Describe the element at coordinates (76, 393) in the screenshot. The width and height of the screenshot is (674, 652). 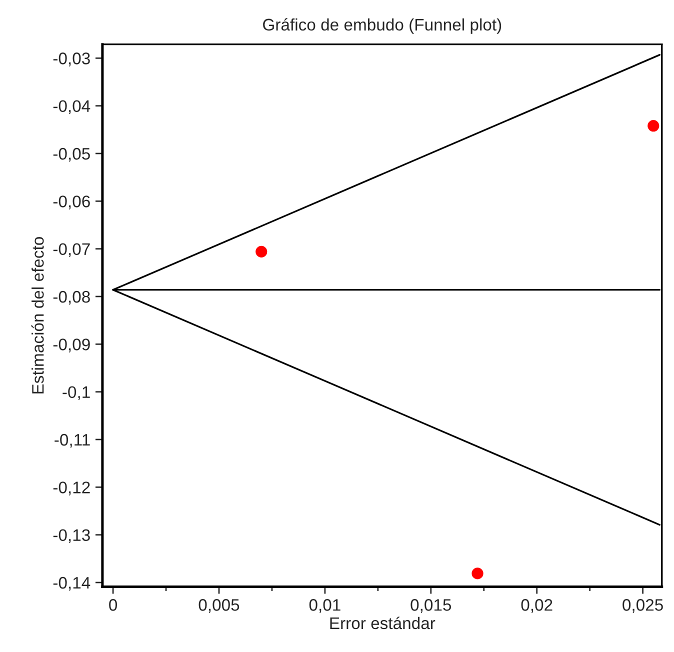
I see `y-tick-label: -0,1` at that location.